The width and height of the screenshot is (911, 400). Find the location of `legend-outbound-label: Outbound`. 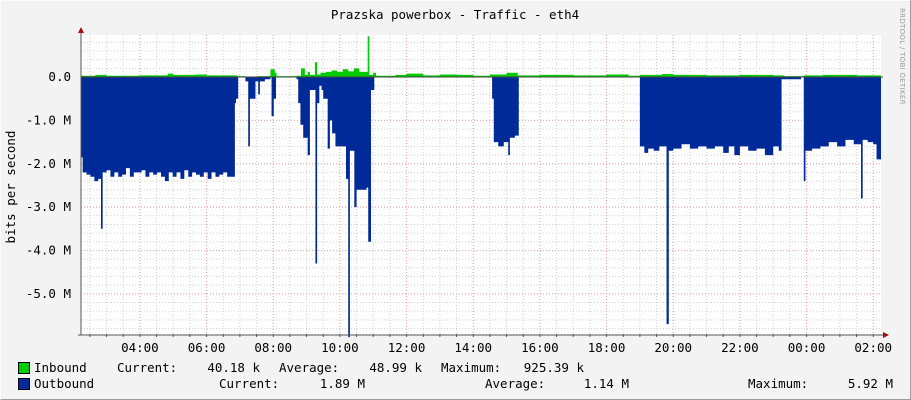

legend-outbound-label: Outbound is located at coordinates (64, 383).